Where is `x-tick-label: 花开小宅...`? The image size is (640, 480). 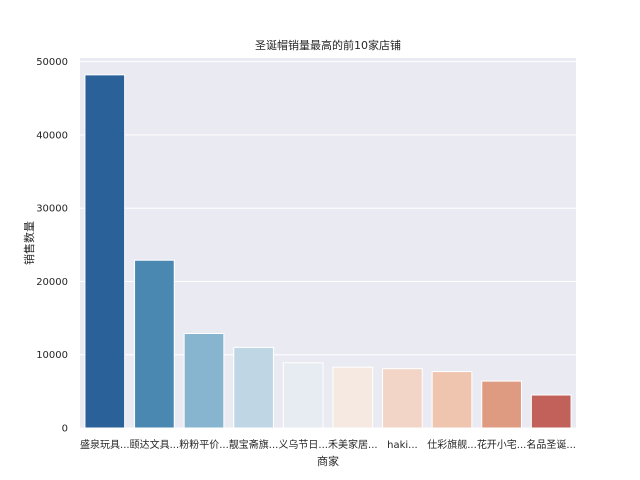 x-tick-label: 花开小宅... is located at coordinates (502, 444).